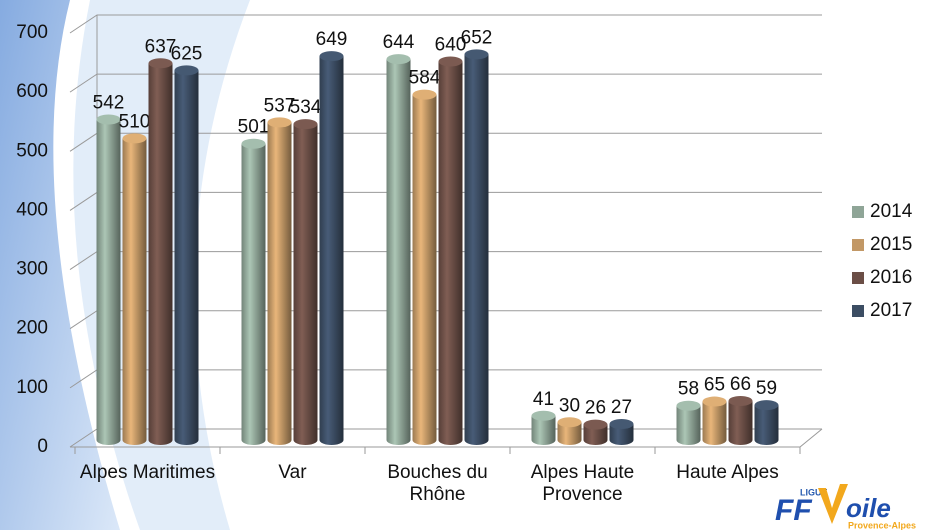 The image size is (928, 530). What do you see at coordinates (399, 42) in the screenshot?
I see `data-label: 644` at bounding box center [399, 42].